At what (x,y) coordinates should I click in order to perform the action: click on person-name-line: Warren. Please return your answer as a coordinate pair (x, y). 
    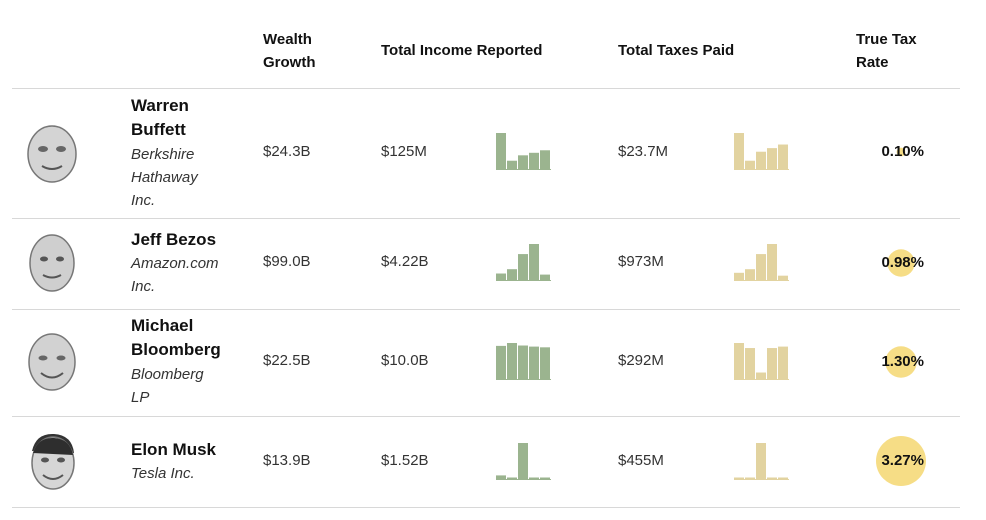
    Looking at the image, I should click on (160, 105).